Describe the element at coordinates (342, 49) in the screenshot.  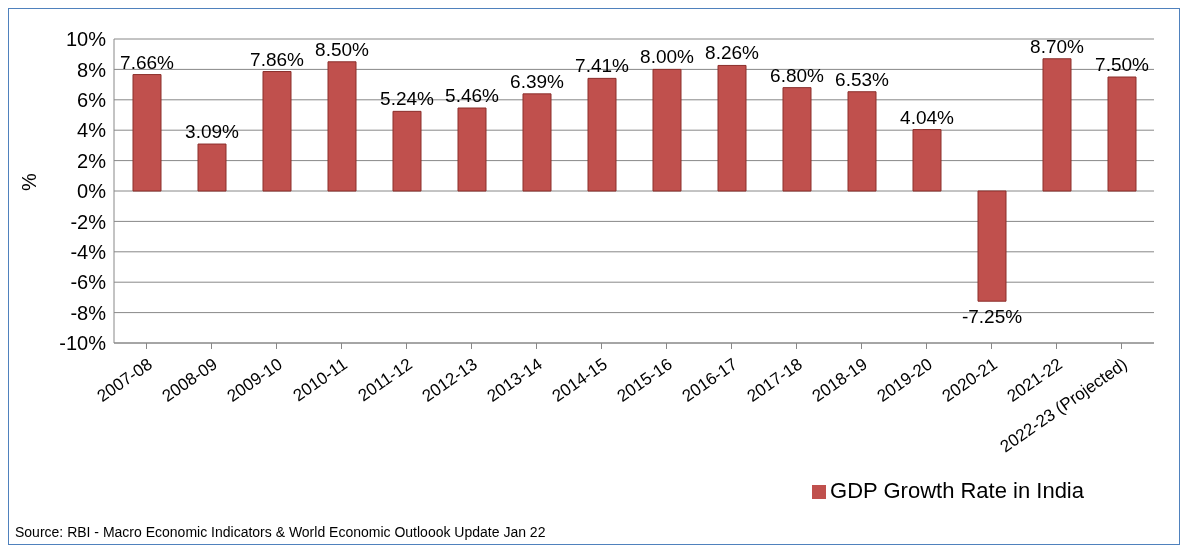
I see `data-label: 8.50%` at that location.